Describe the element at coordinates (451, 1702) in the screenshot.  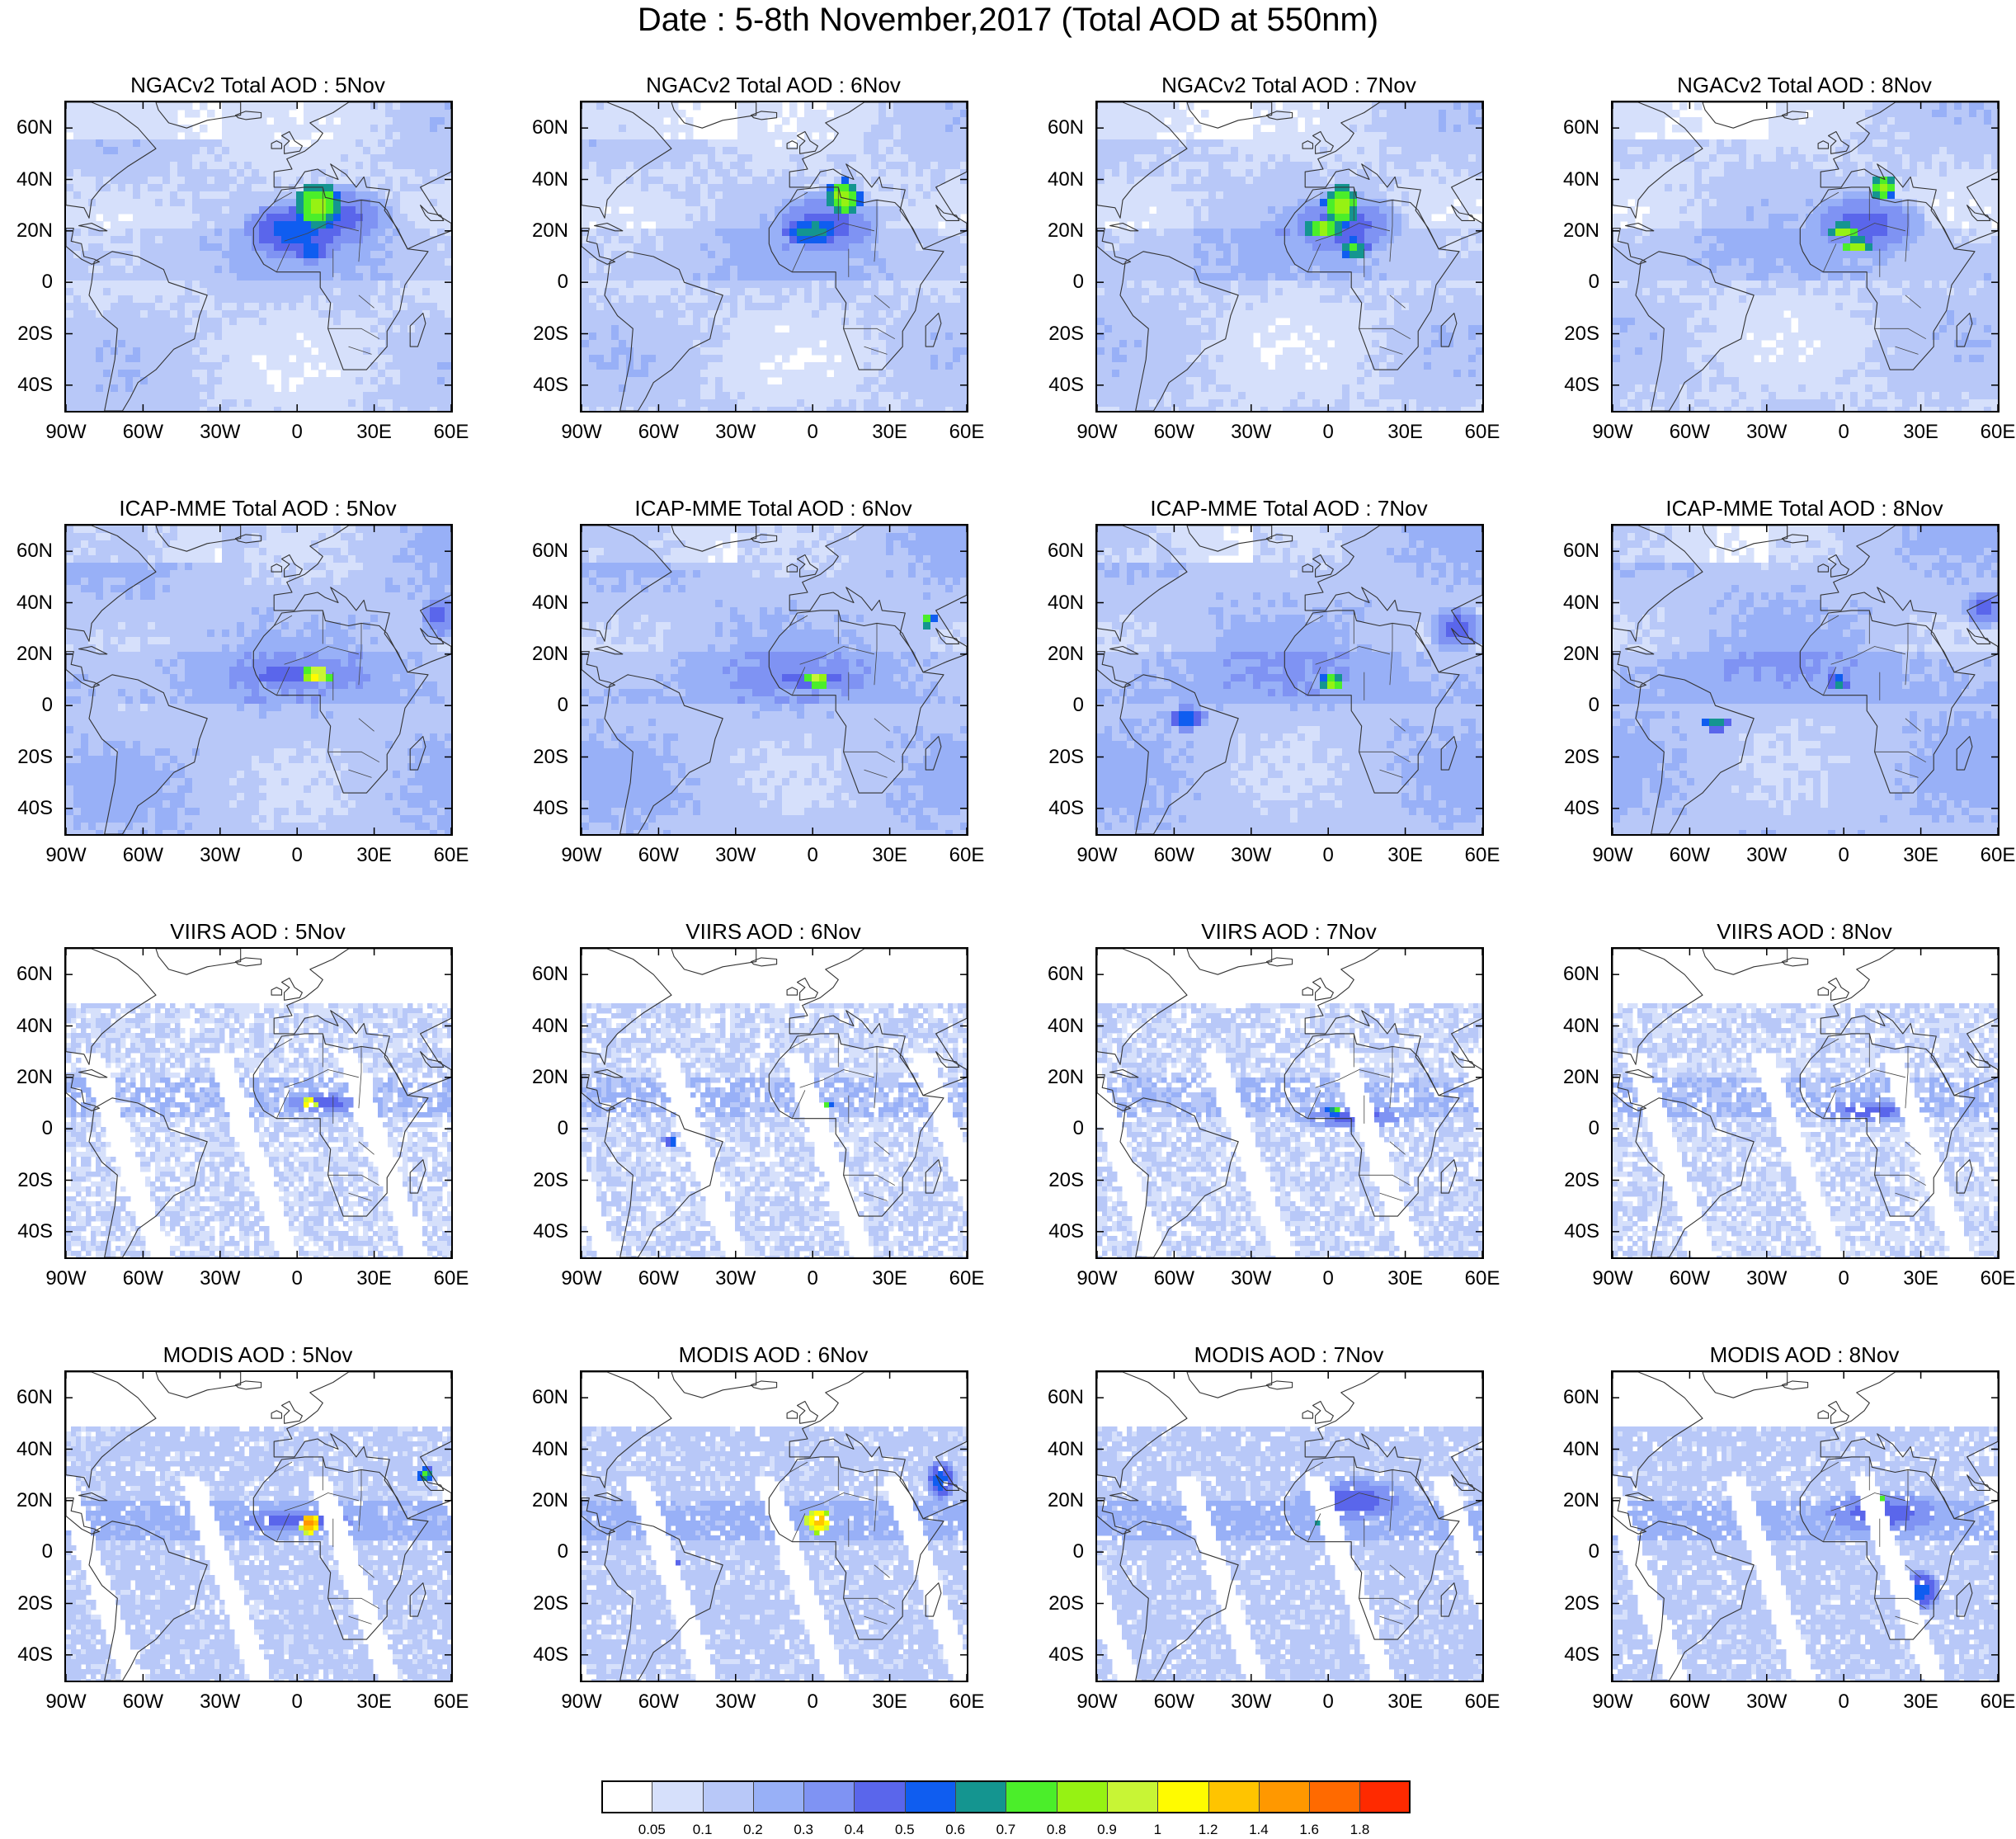
I see `lon-tick-label: 60E` at that location.